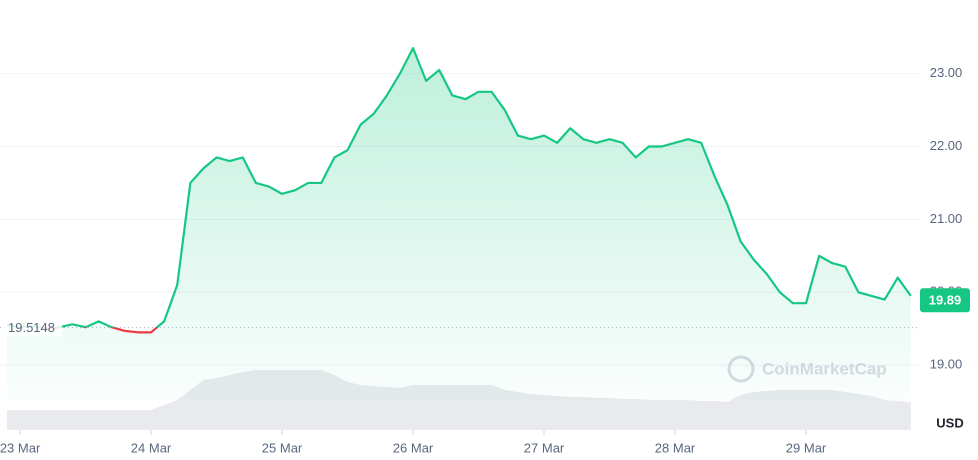  Describe the element at coordinates (151, 447) in the screenshot. I see `x-tick-label: 24 Mar` at that location.